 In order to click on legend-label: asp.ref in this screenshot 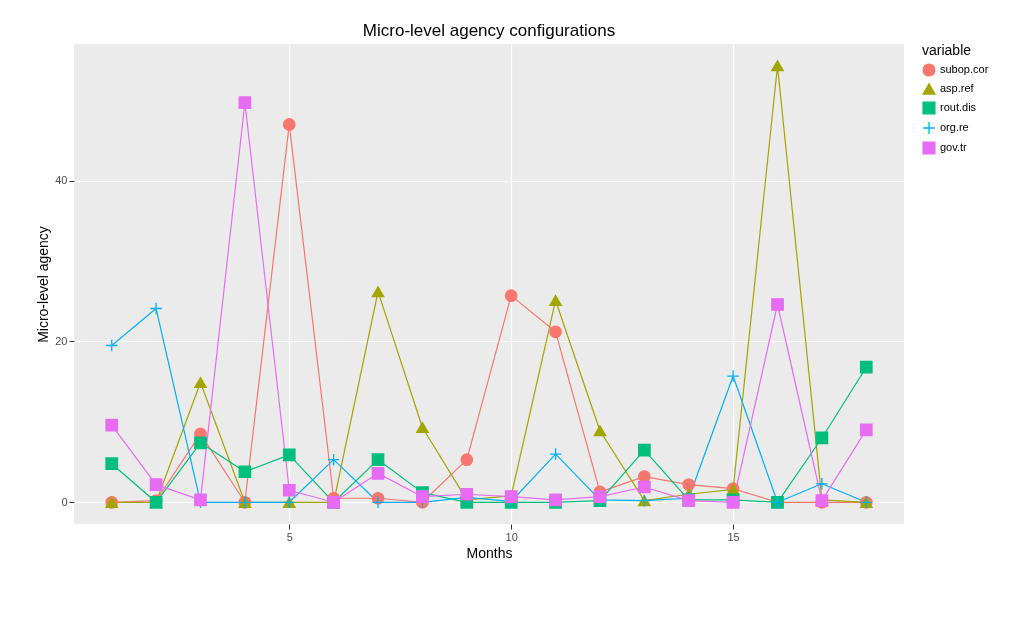, I will do `click(957, 88)`.